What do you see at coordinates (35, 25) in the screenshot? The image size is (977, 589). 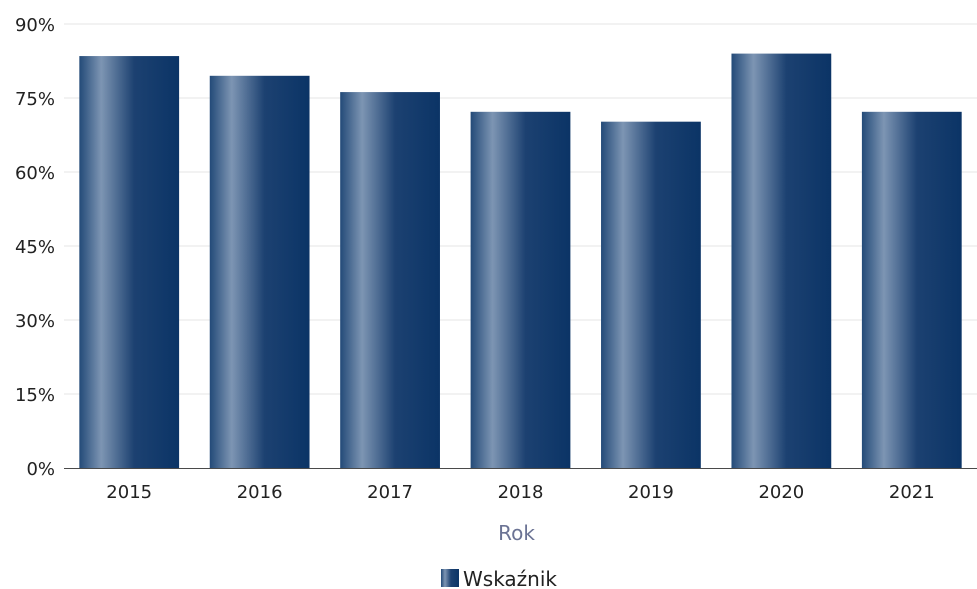 I see `y-tick-label: 90%` at bounding box center [35, 25].